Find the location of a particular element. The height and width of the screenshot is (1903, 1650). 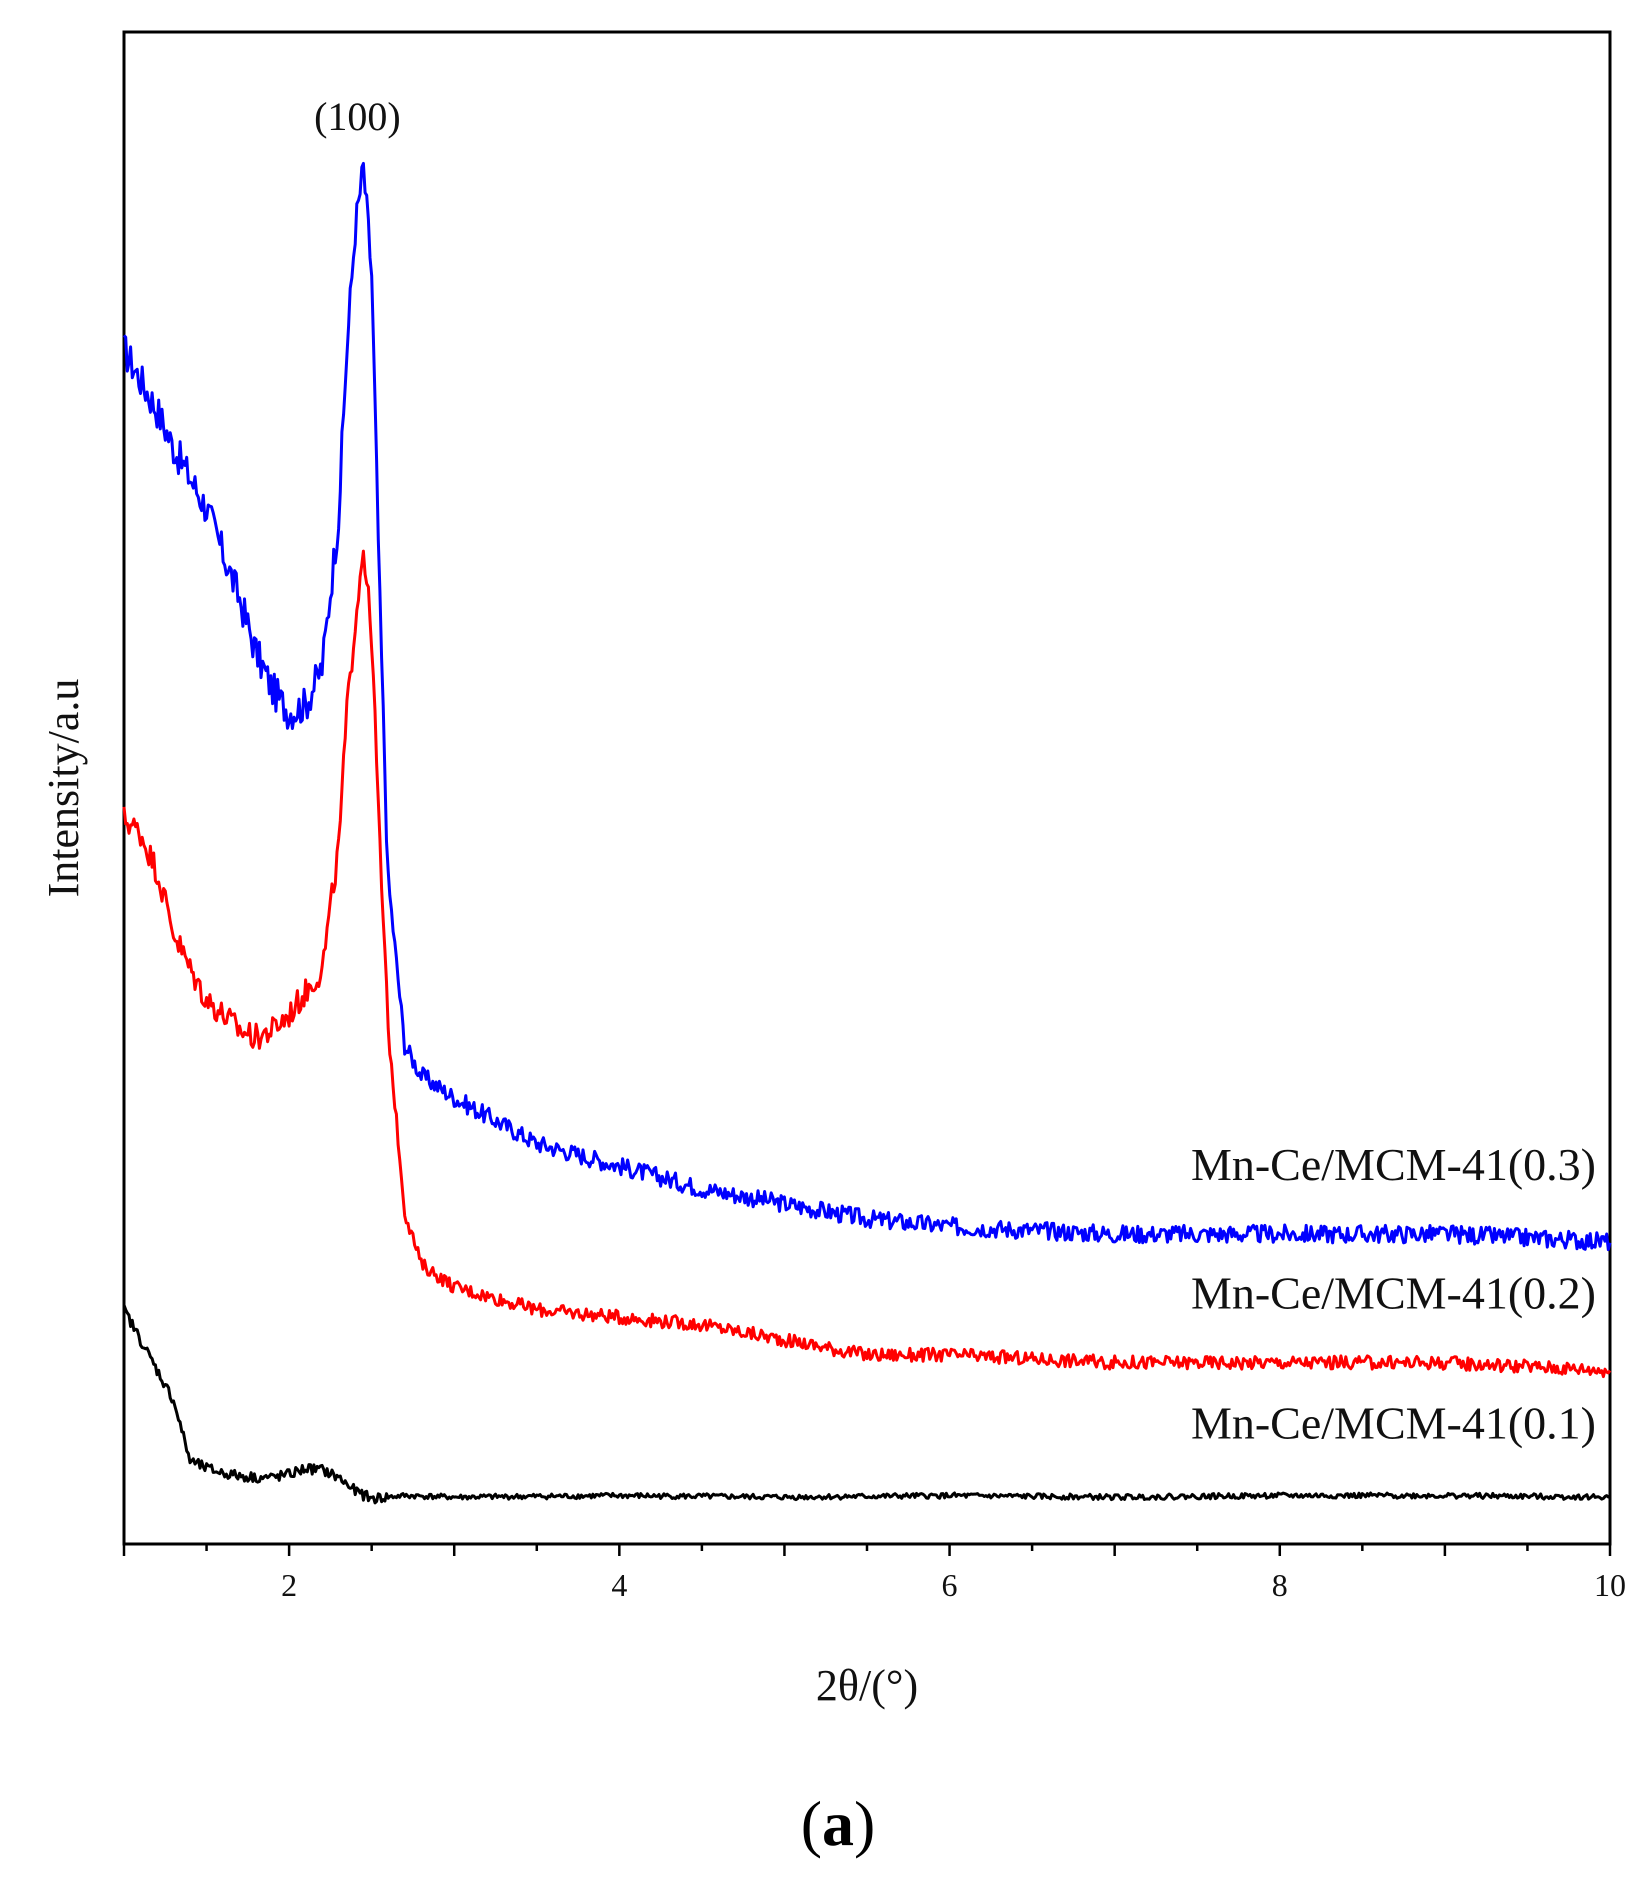

x-tick-label: 2 is located at coordinates (289, 1585).